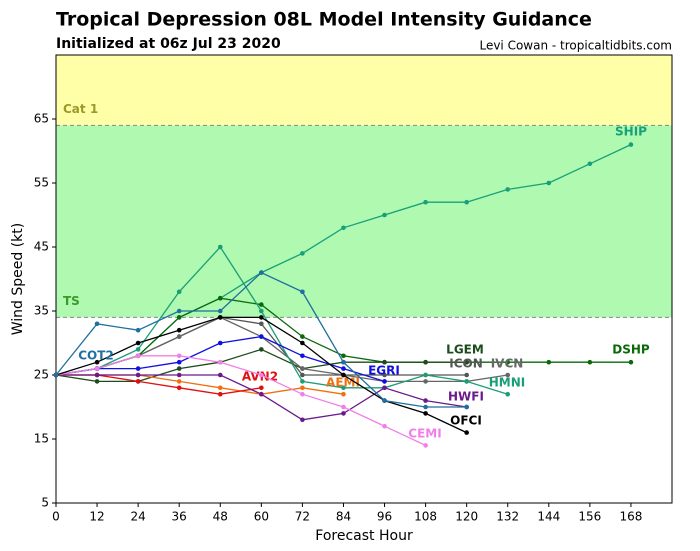  Describe the element at coordinates (465, 350) in the screenshot. I see `series-label: LGEM` at that location.